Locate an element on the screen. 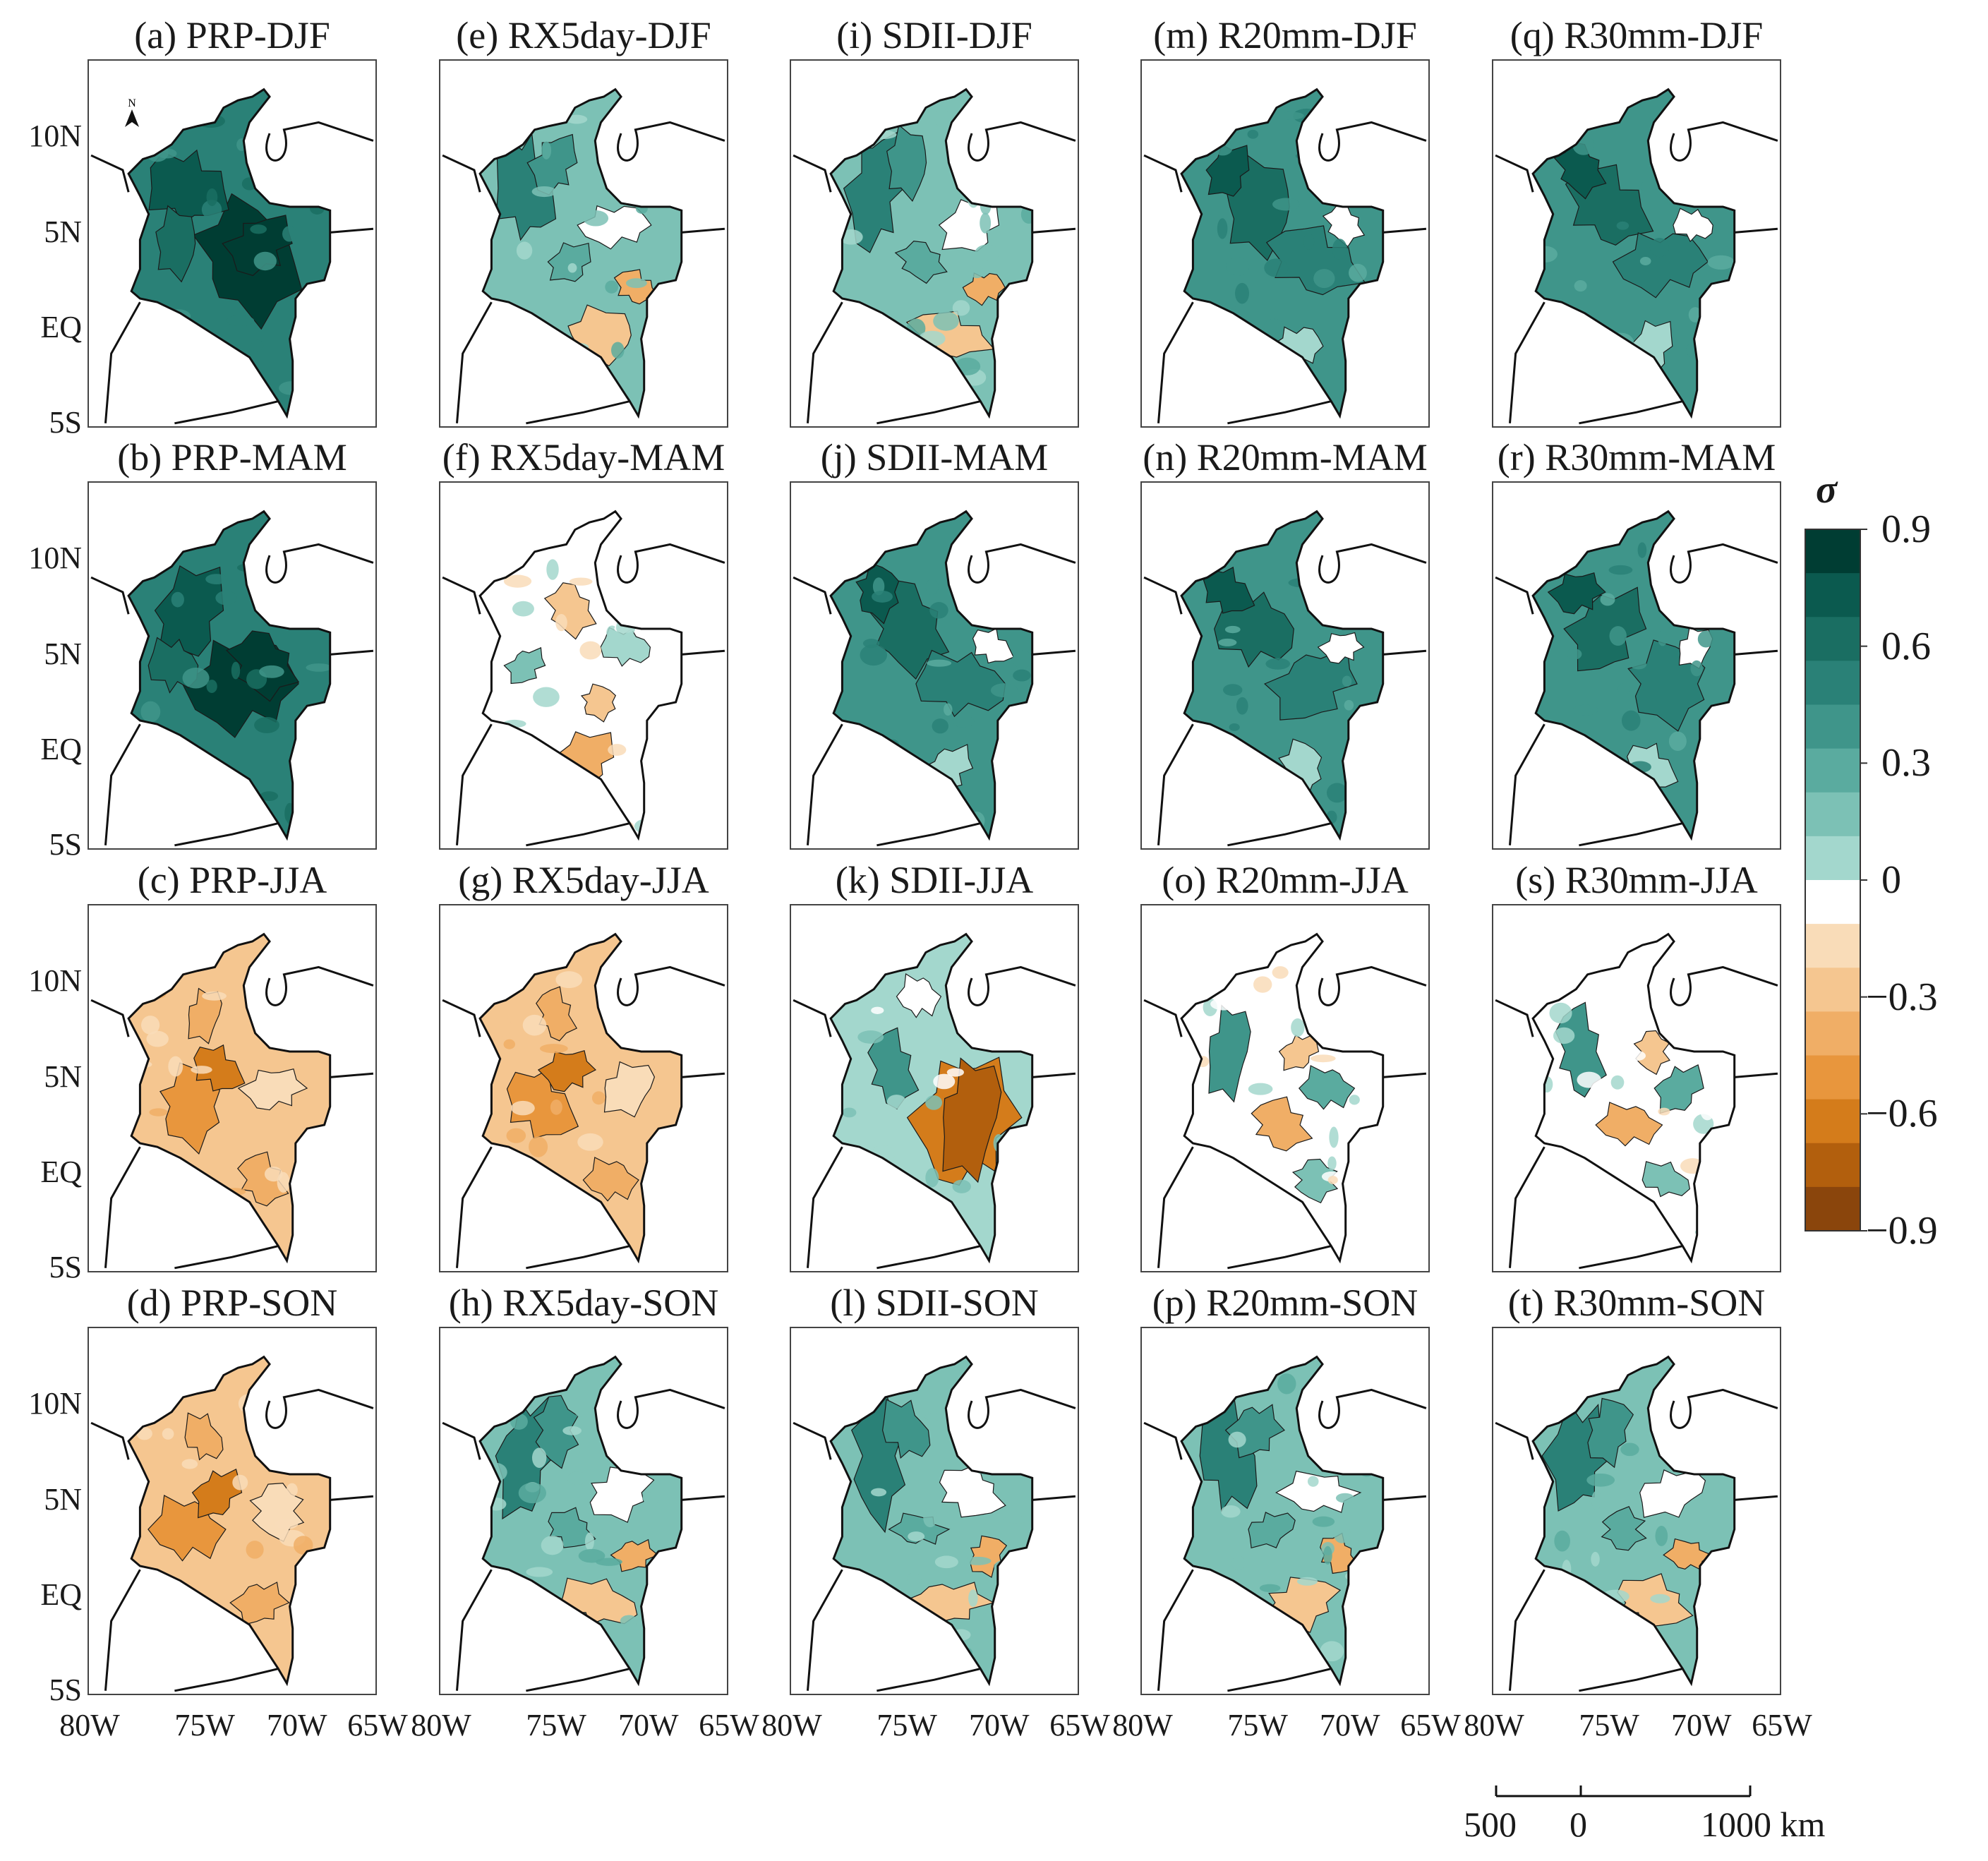  panel-title: (d) PRP-SON is located at coordinates (232, 1303).